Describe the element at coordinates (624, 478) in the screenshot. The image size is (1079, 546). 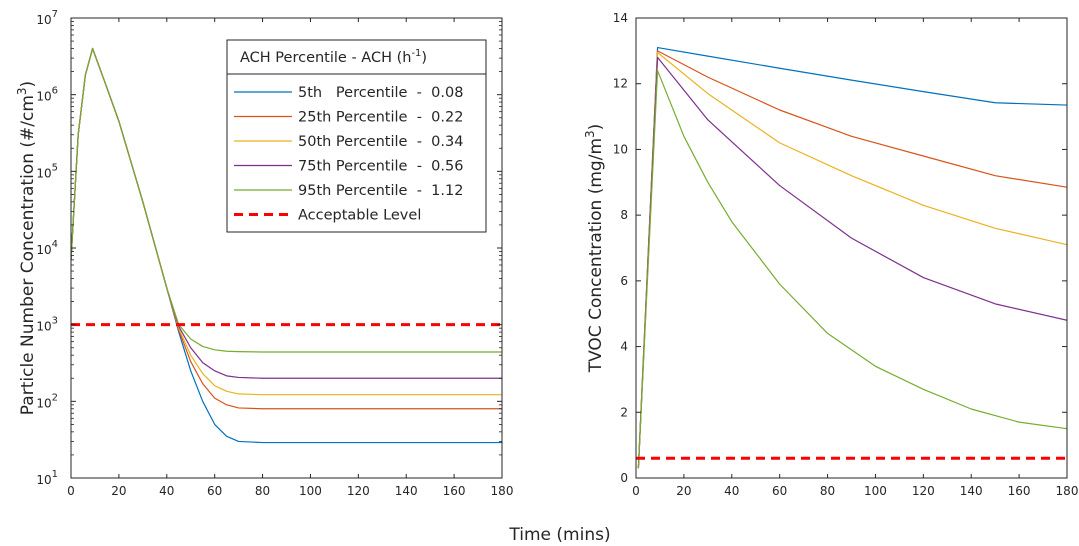
I see `y-tick-label: 0` at that location.